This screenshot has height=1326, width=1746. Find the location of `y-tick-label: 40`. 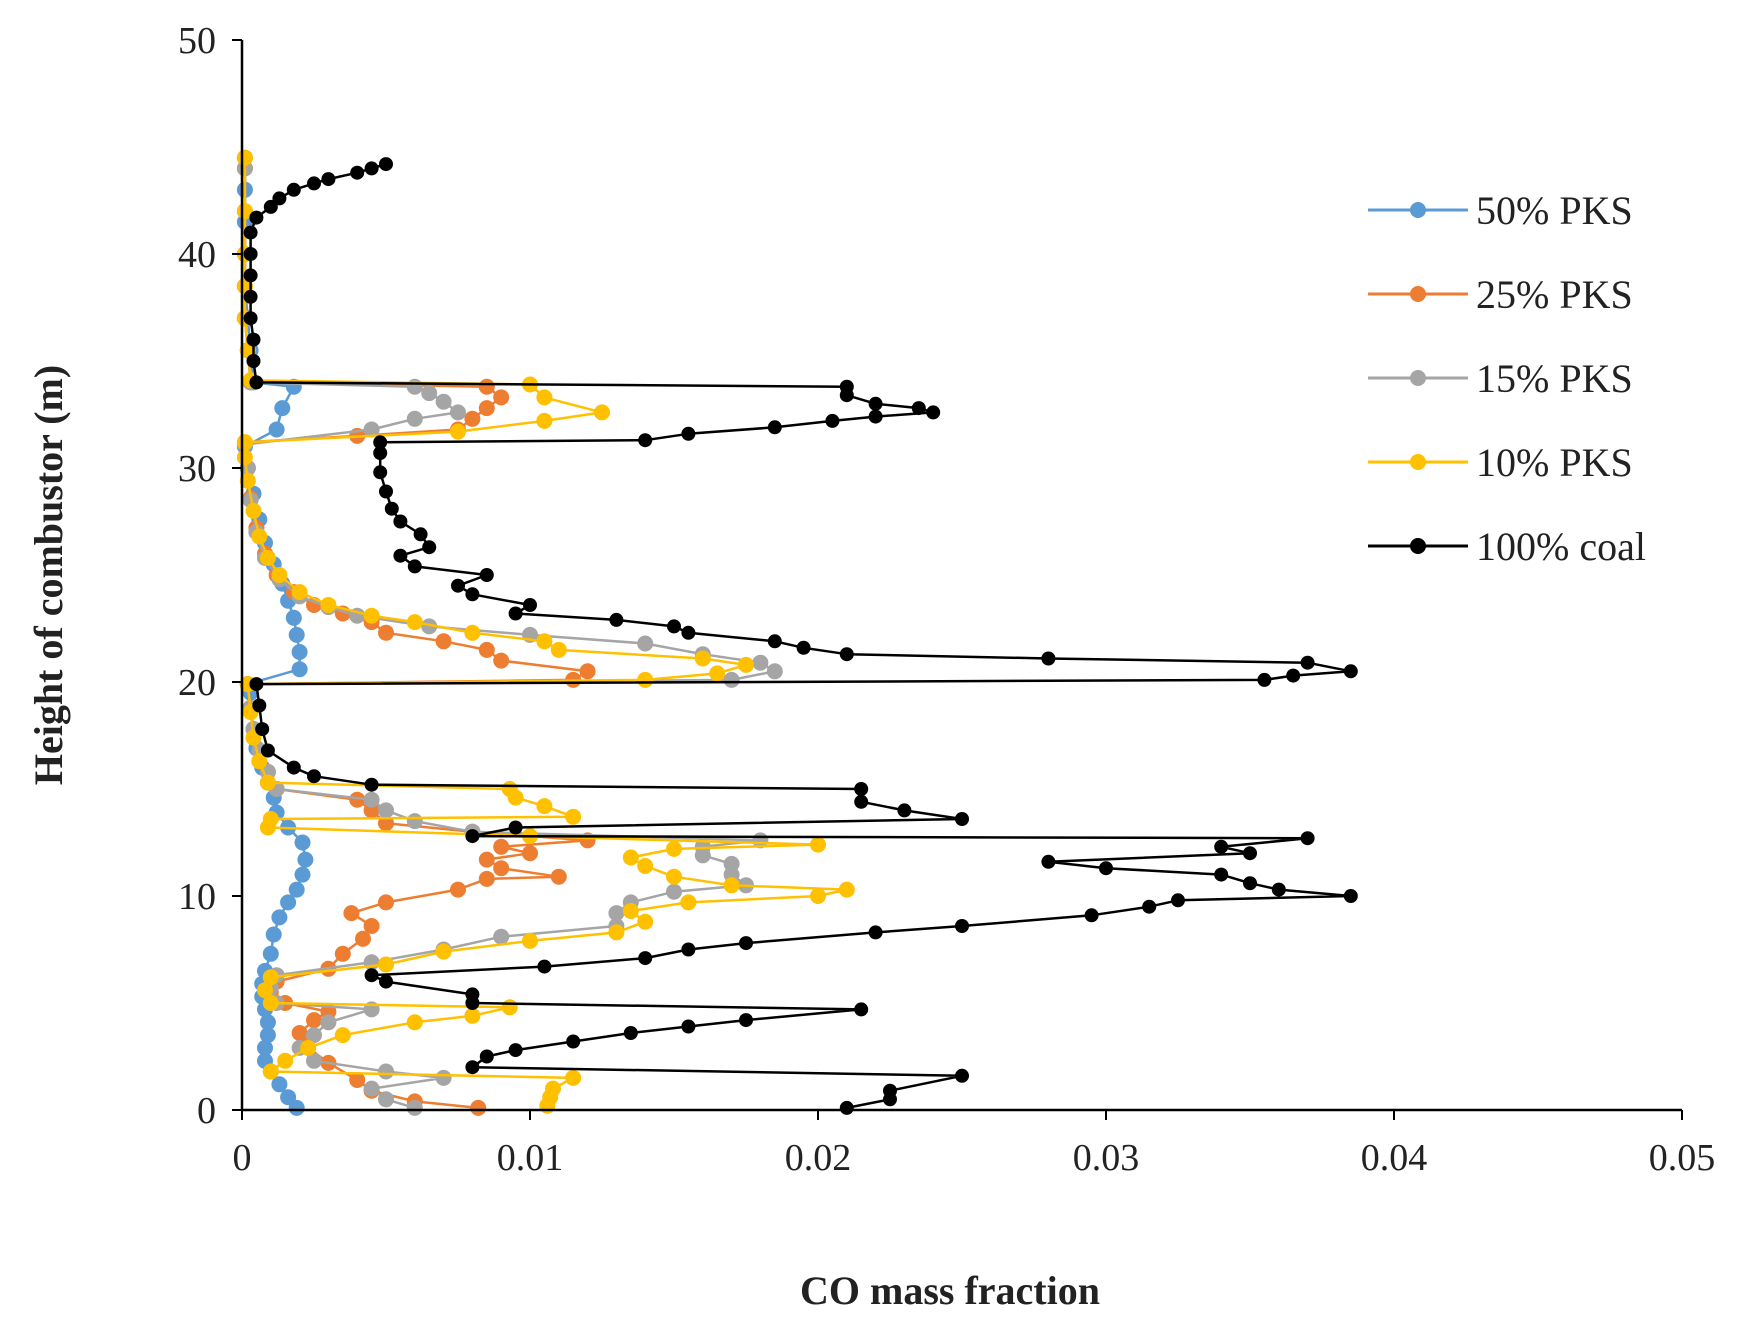

y-tick-label: 40 is located at coordinates (197, 255).